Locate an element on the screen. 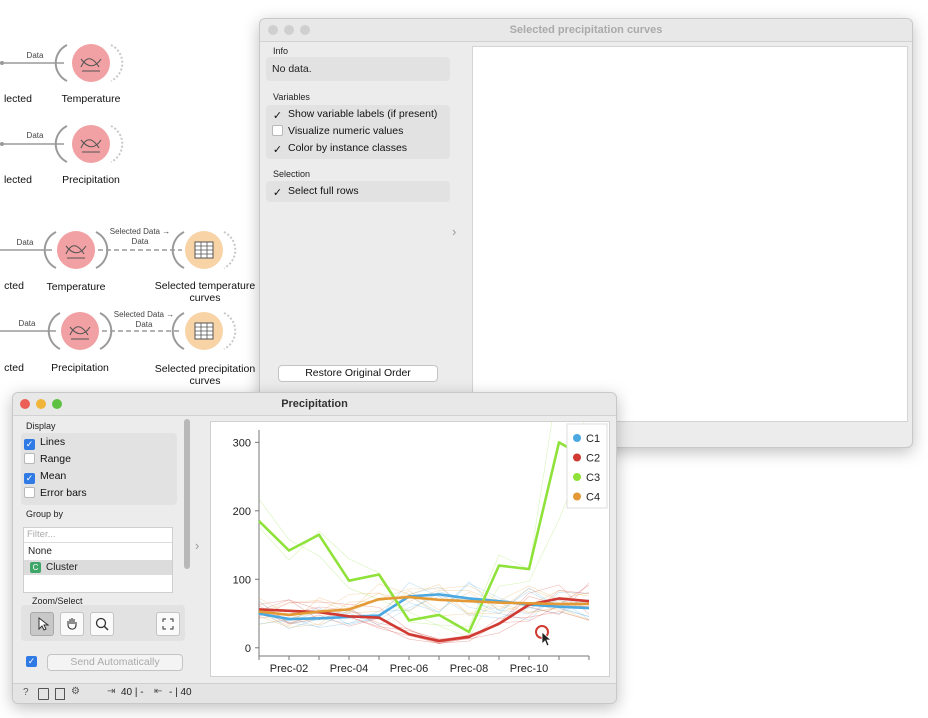 The width and height of the screenshot is (928, 718). select-tool-button is located at coordinates (42, 624).